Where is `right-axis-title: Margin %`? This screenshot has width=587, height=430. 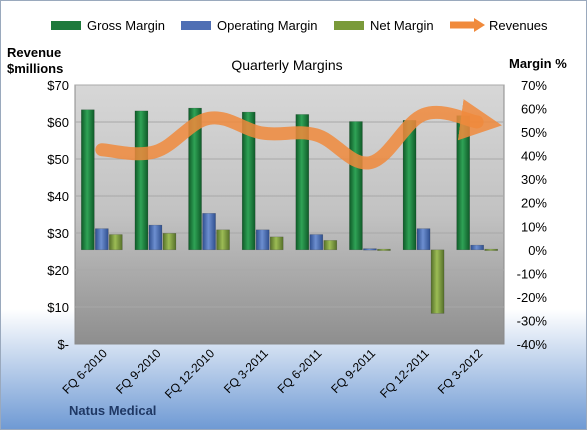
right-axis-title: Margin % is located at coordinates (538, 63).